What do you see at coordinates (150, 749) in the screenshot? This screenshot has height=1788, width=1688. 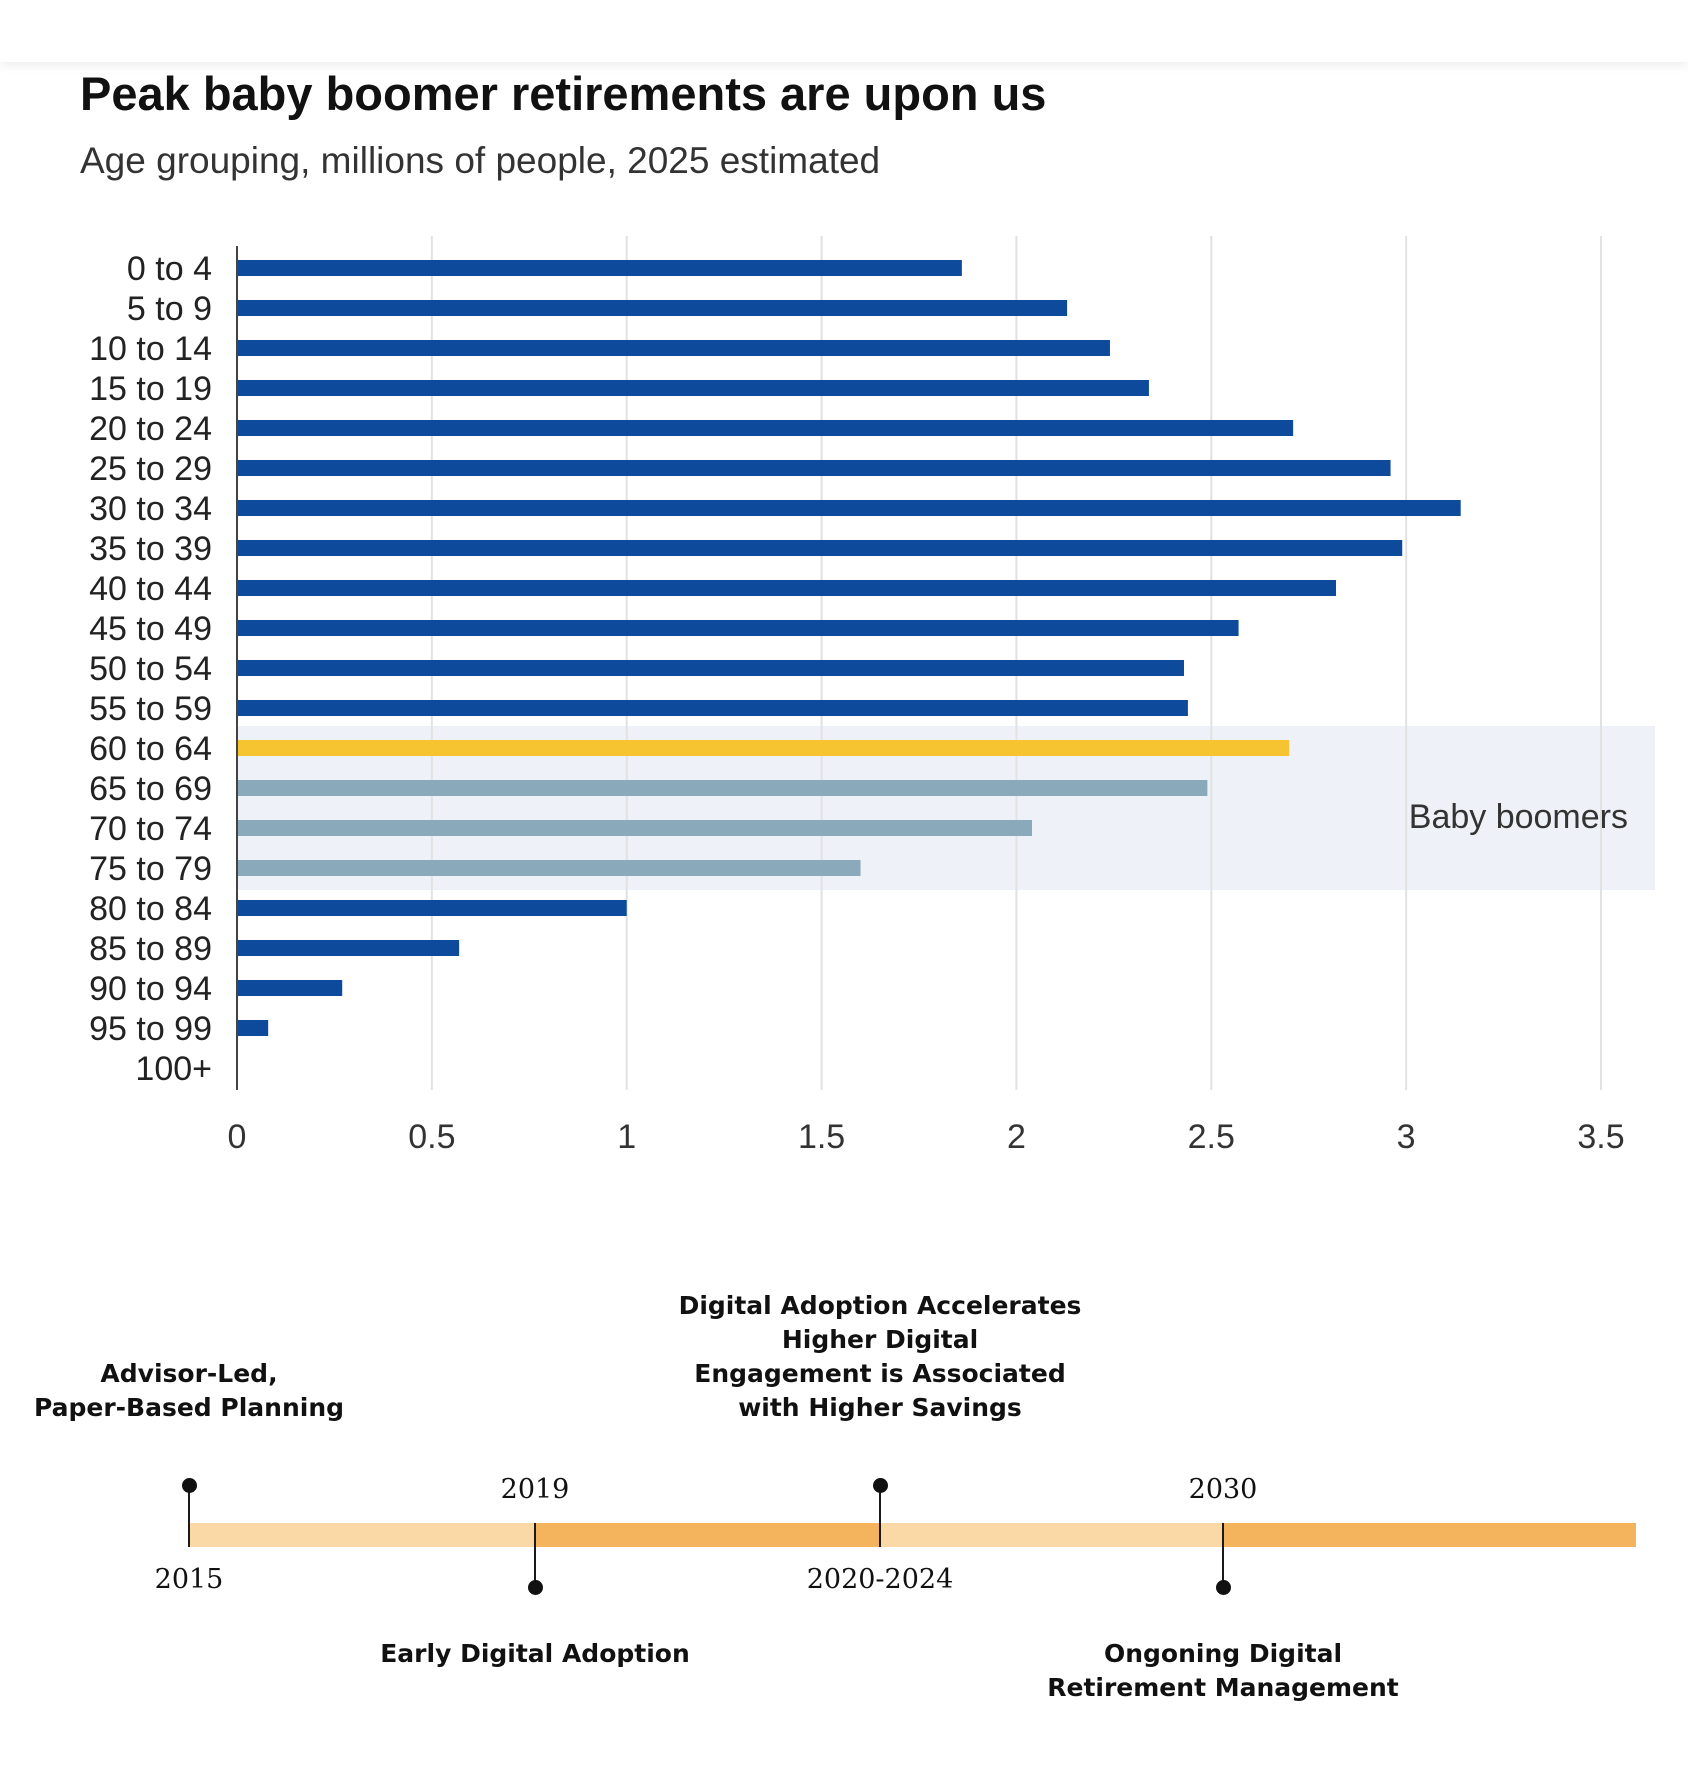 I see `category-label: 60 to 64` at bounding box center [150, 749].